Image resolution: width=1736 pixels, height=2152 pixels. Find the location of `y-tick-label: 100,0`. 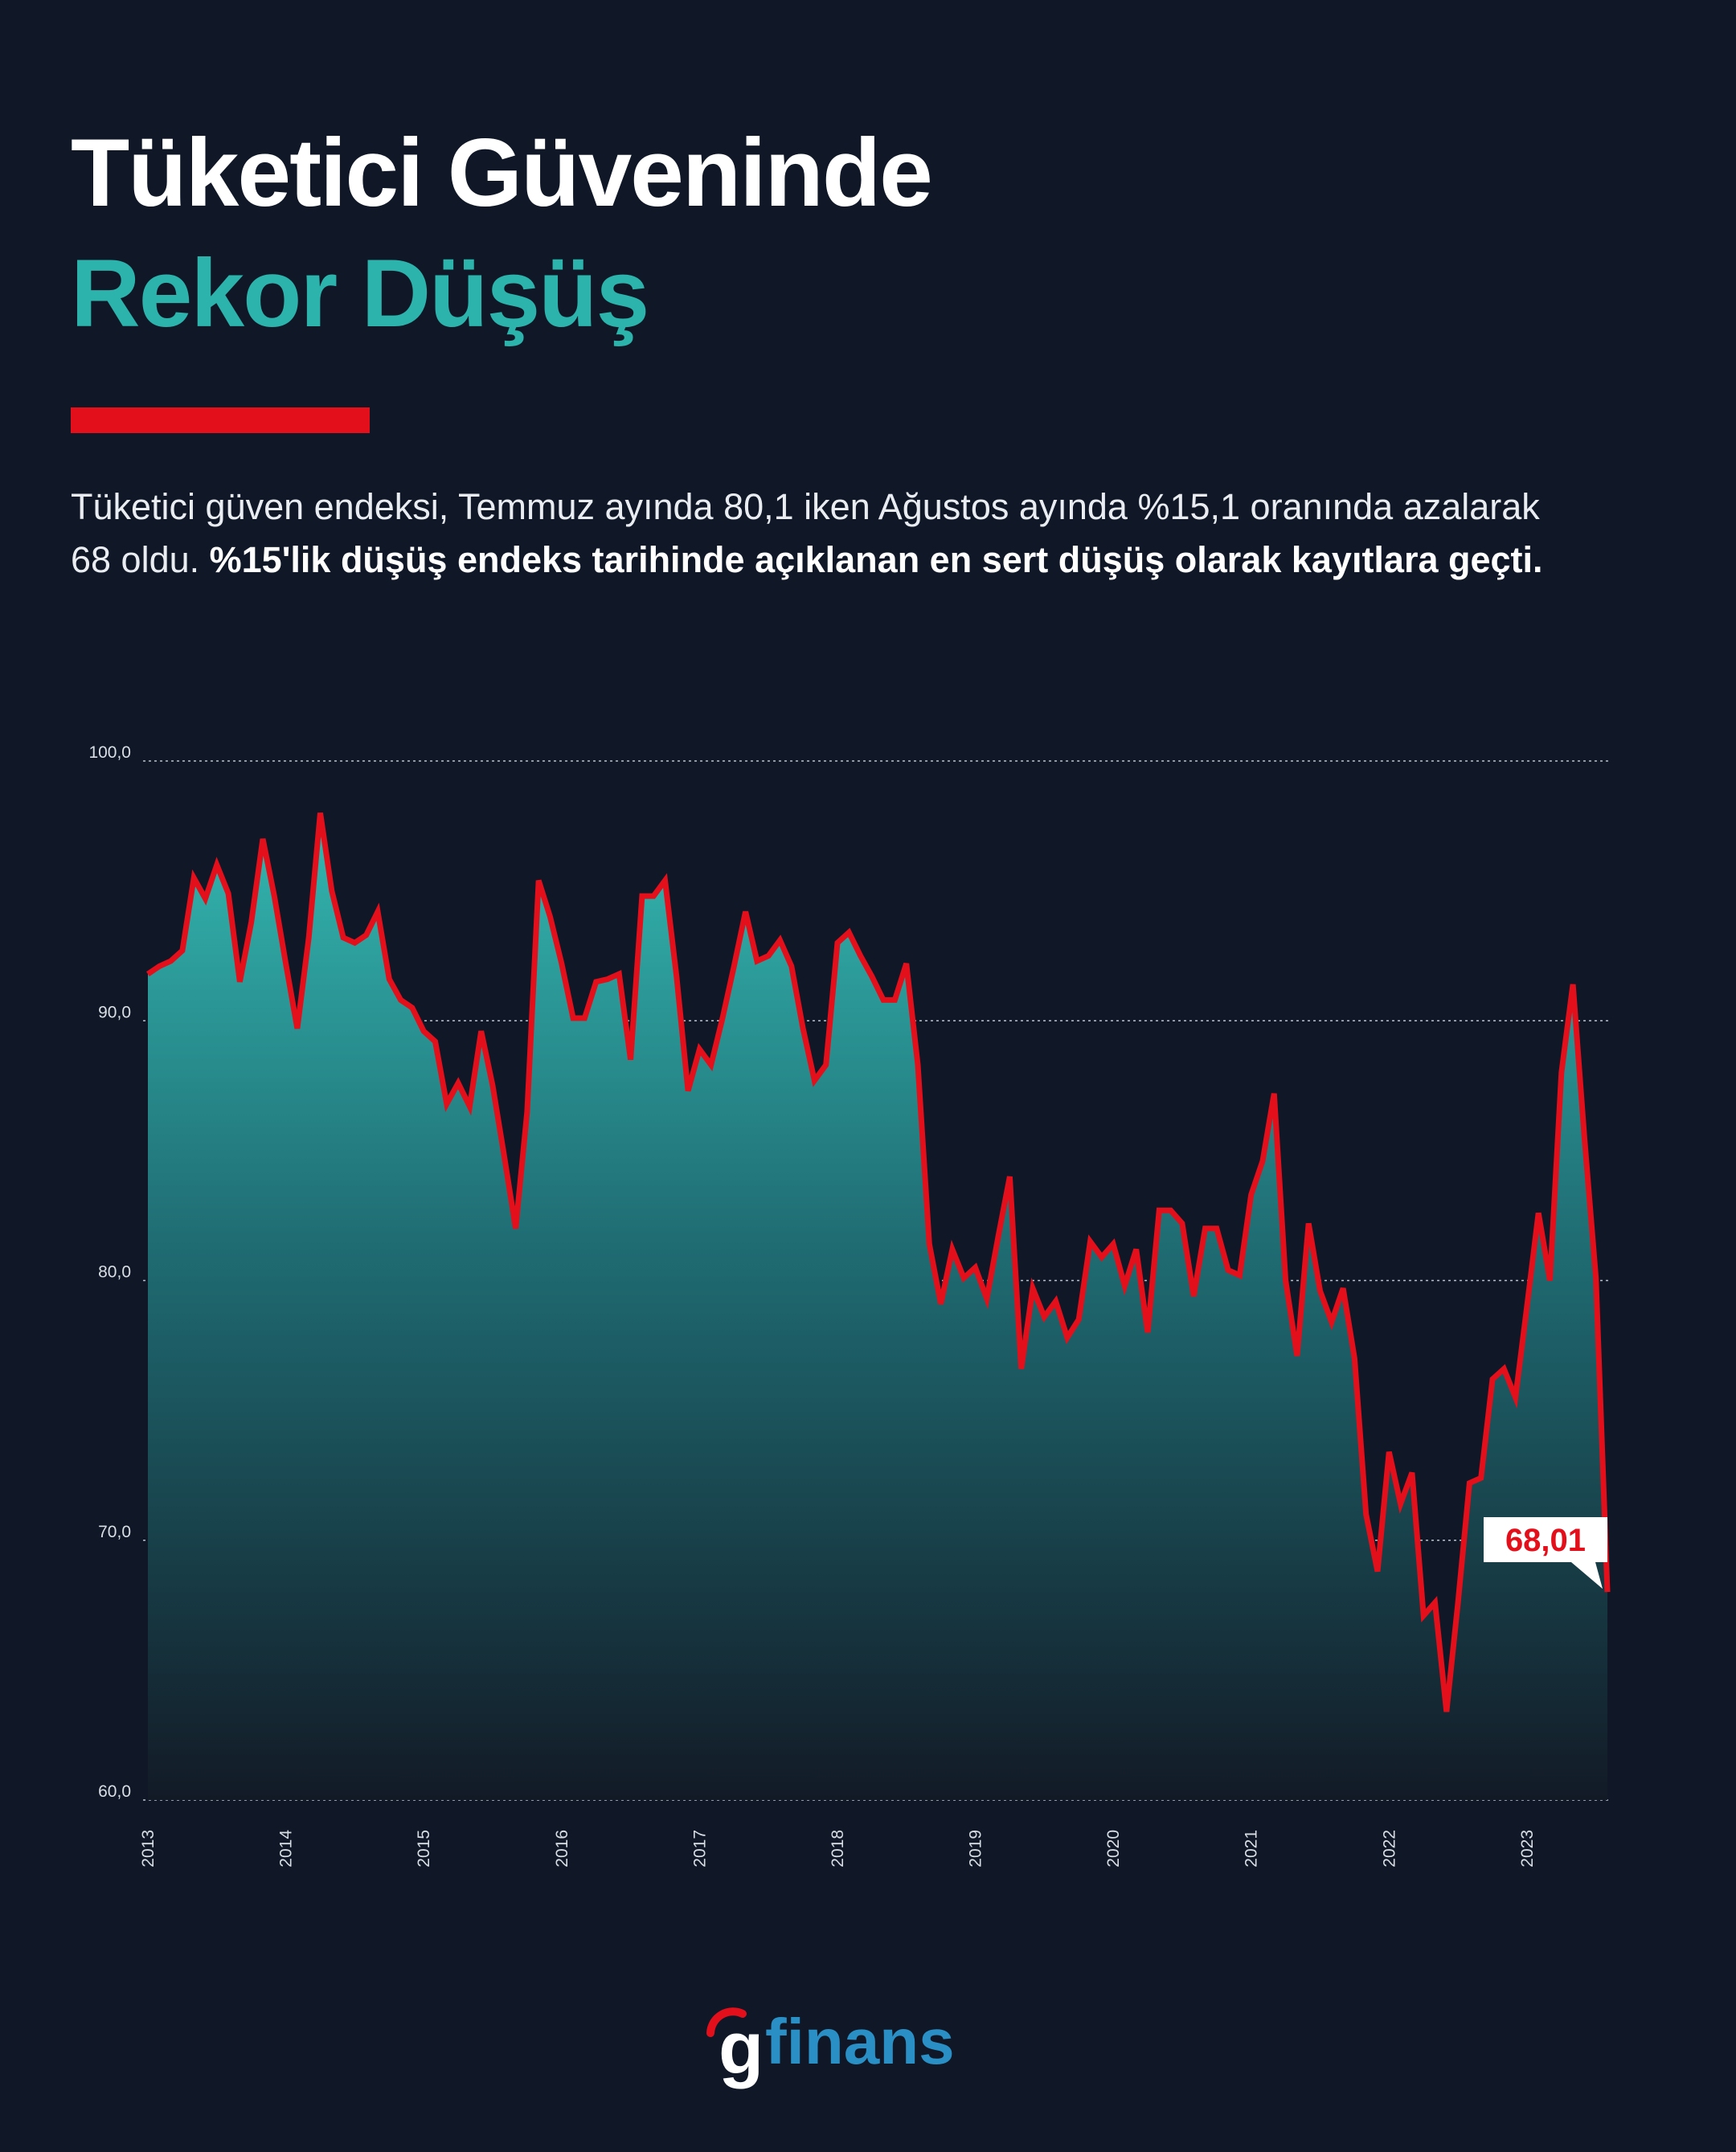

y-tick-label: 100,0 is located at coordinates (109, 752).